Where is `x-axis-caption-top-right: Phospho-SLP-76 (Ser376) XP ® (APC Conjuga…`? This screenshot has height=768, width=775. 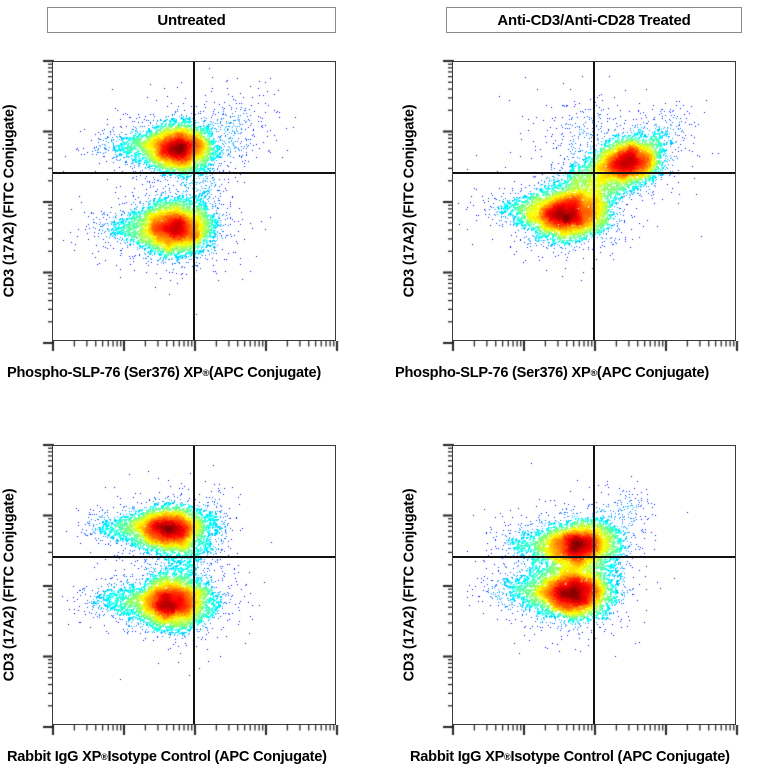
x-axis-caption-top-right: Phospho-SLP-76 (Ser376) XP ® (APC Conjuga… is located at coordinates (552, 373).